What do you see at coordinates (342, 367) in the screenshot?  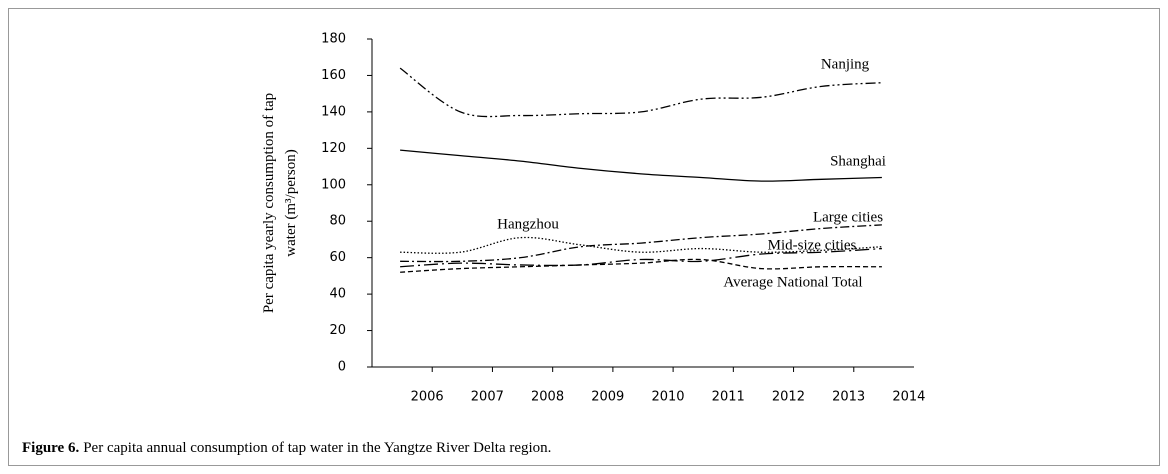 I see `y-tick-label: 0` at bounding box center [342, 367].